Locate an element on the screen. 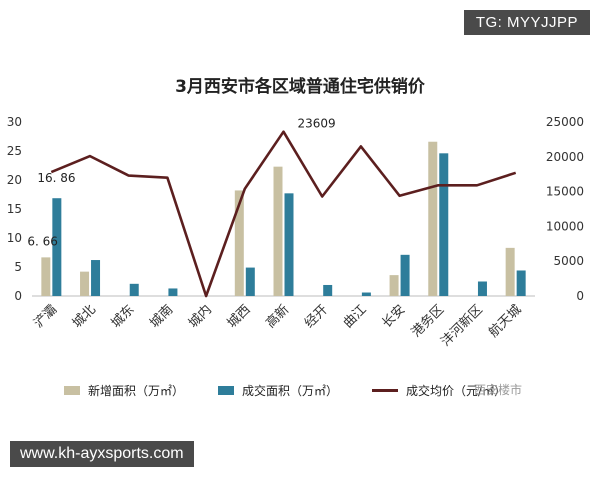 This screenshot has width=600, height=480. chart-legend: 新增面积（万㎡） 成交面积（万㎡） 成交均价（元/㎡） is located at coordinates (302, 390).